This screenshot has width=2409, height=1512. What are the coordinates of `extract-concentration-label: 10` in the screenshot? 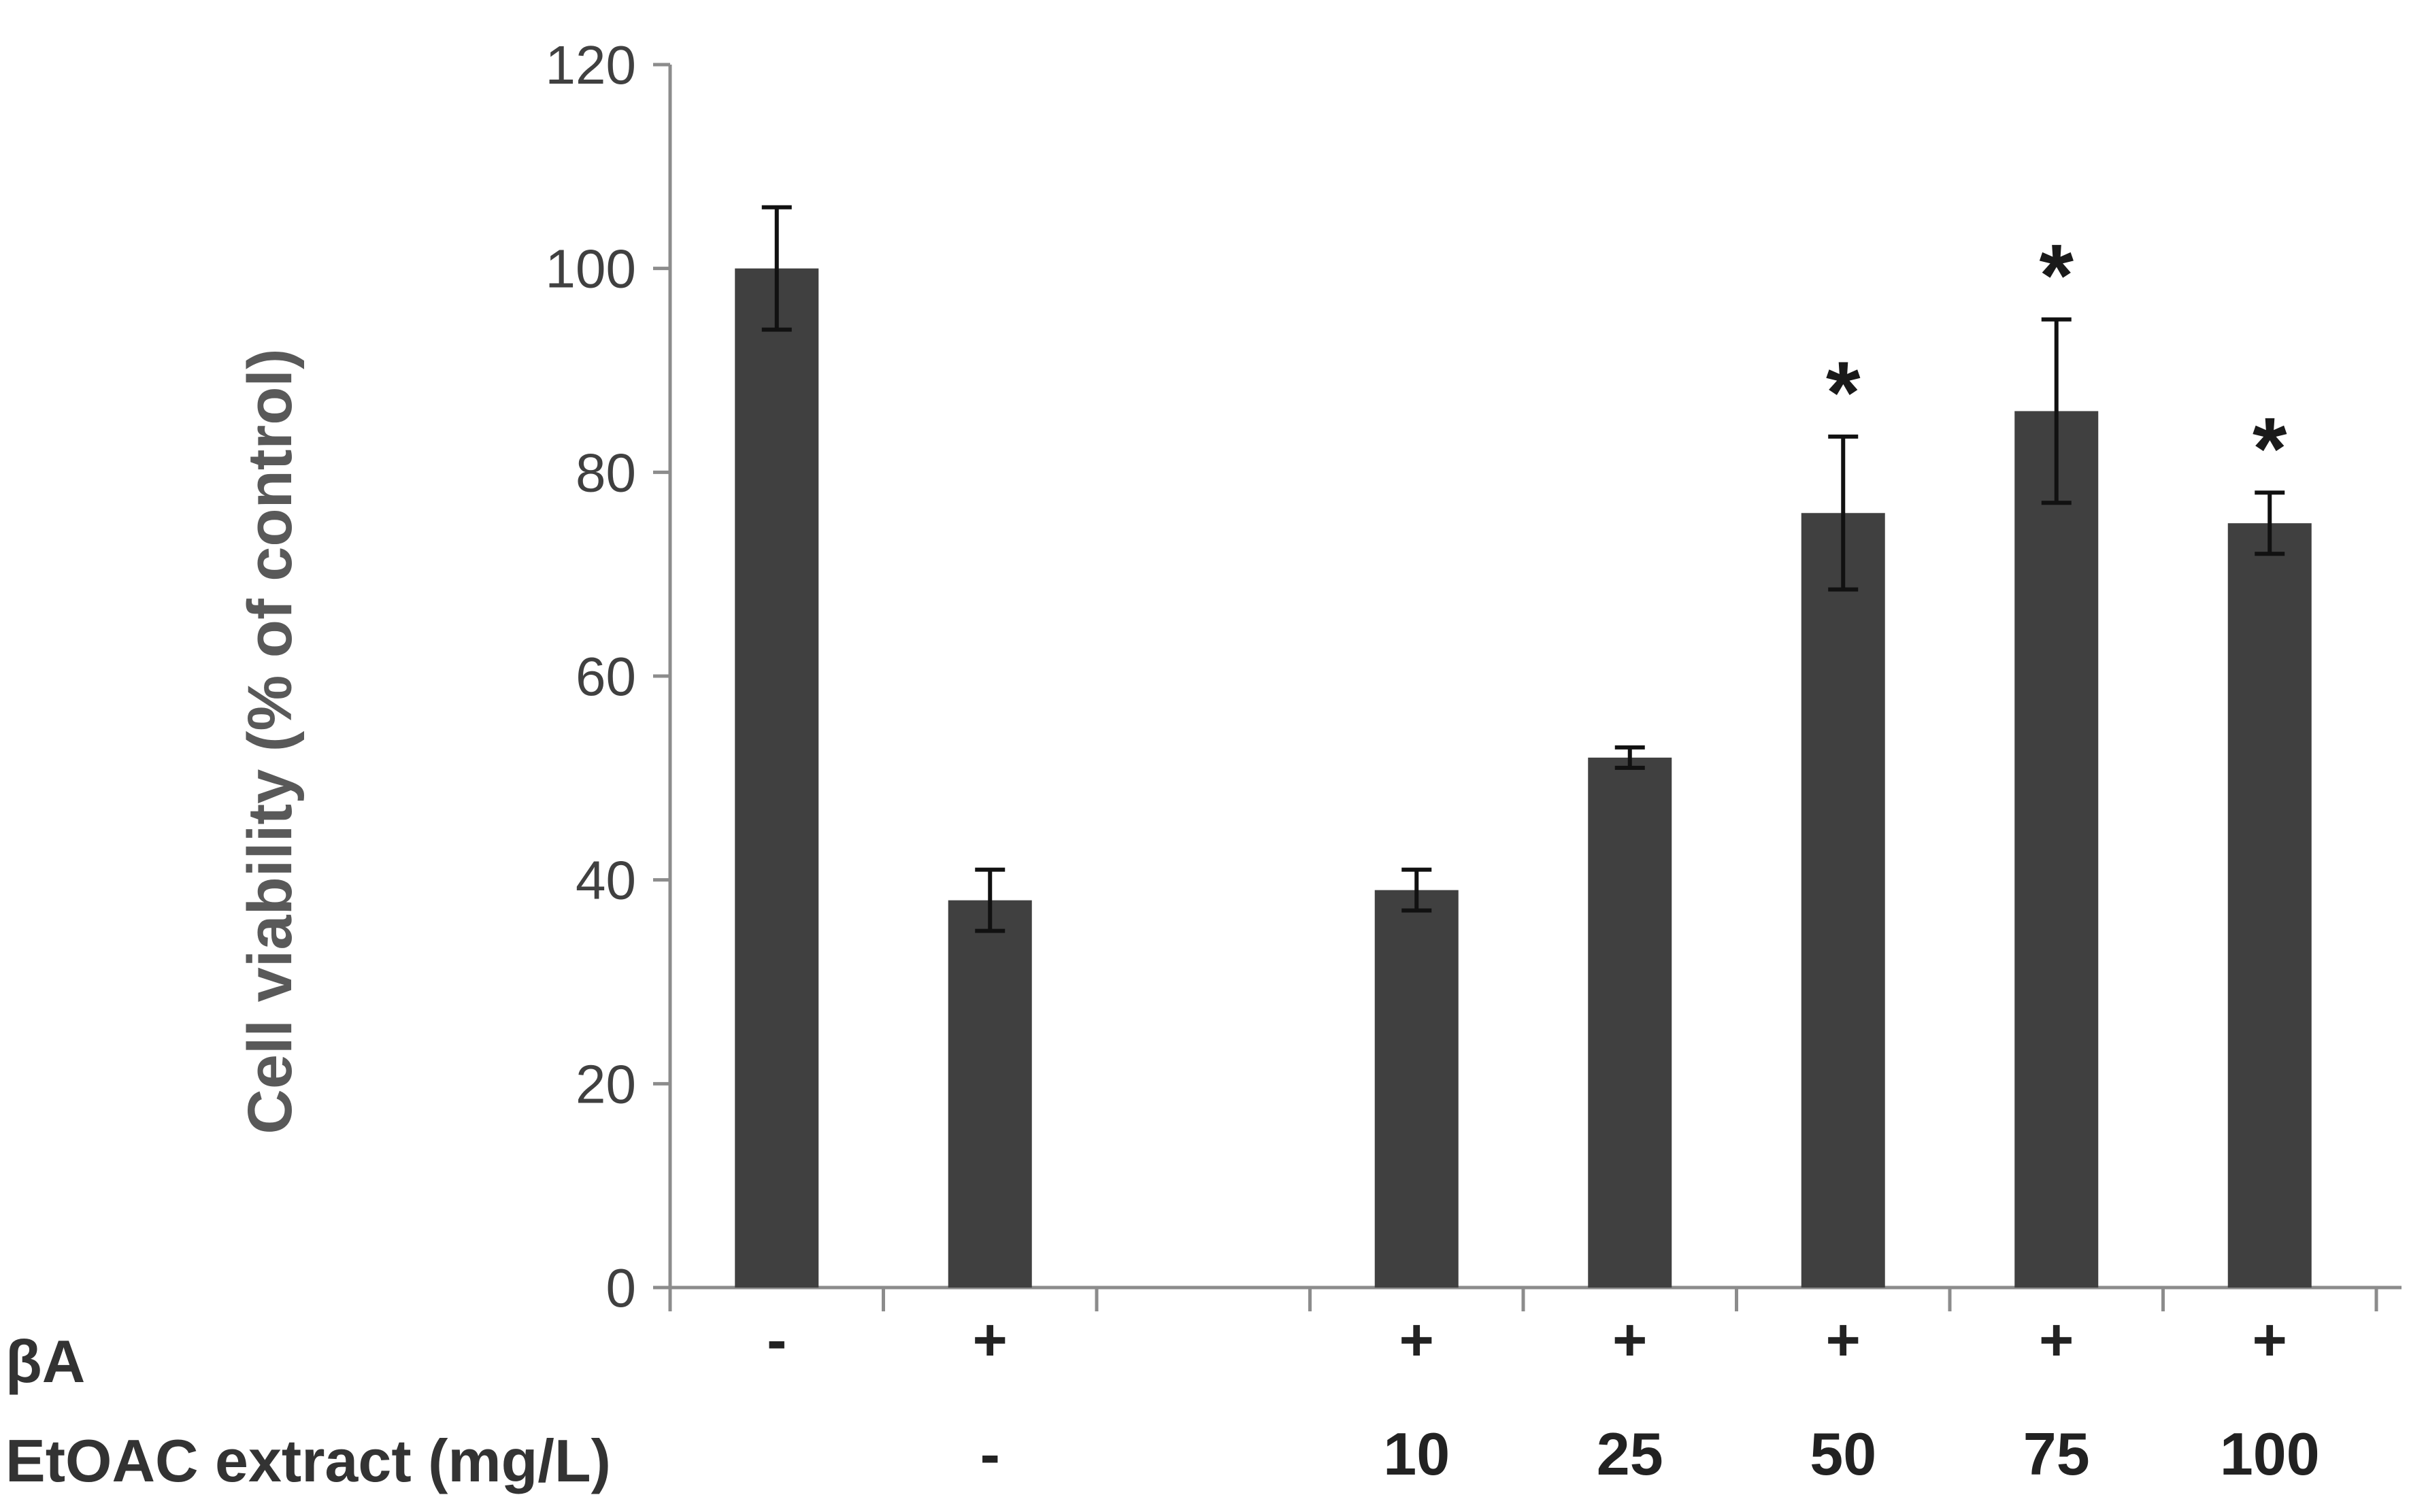 It's located at (1416, 1454).